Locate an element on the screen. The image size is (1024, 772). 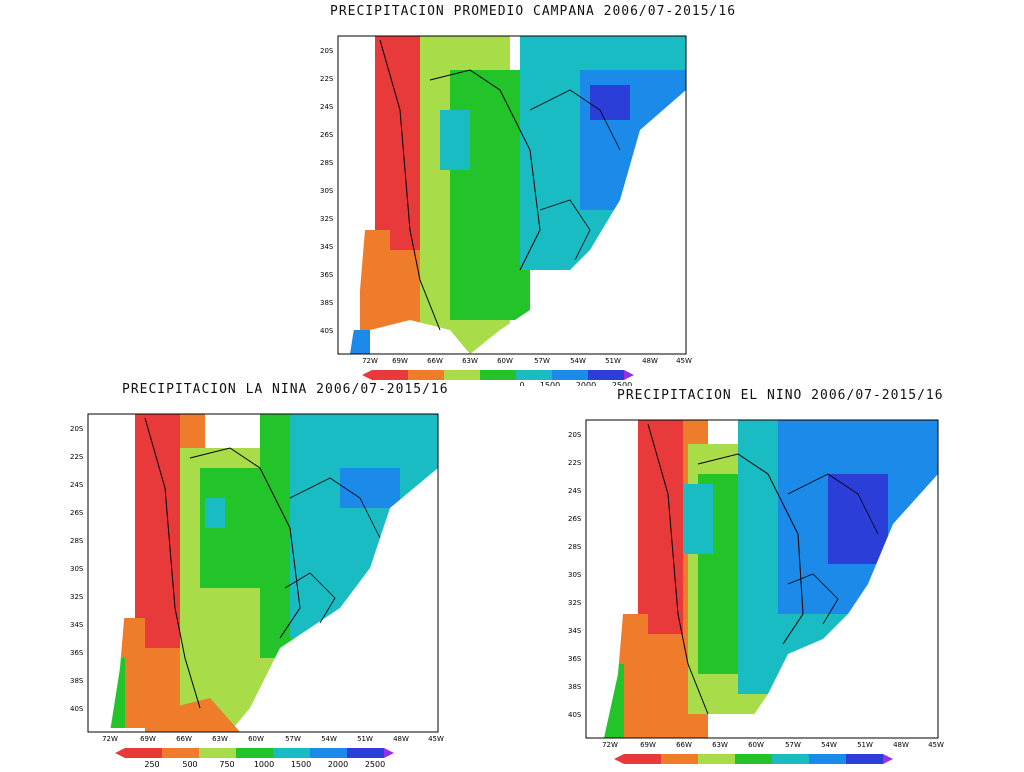
panel-title-el-nino: PRECIPITACION EL NINO 2006/07-2015/16 is located at coordinates (780, 395).